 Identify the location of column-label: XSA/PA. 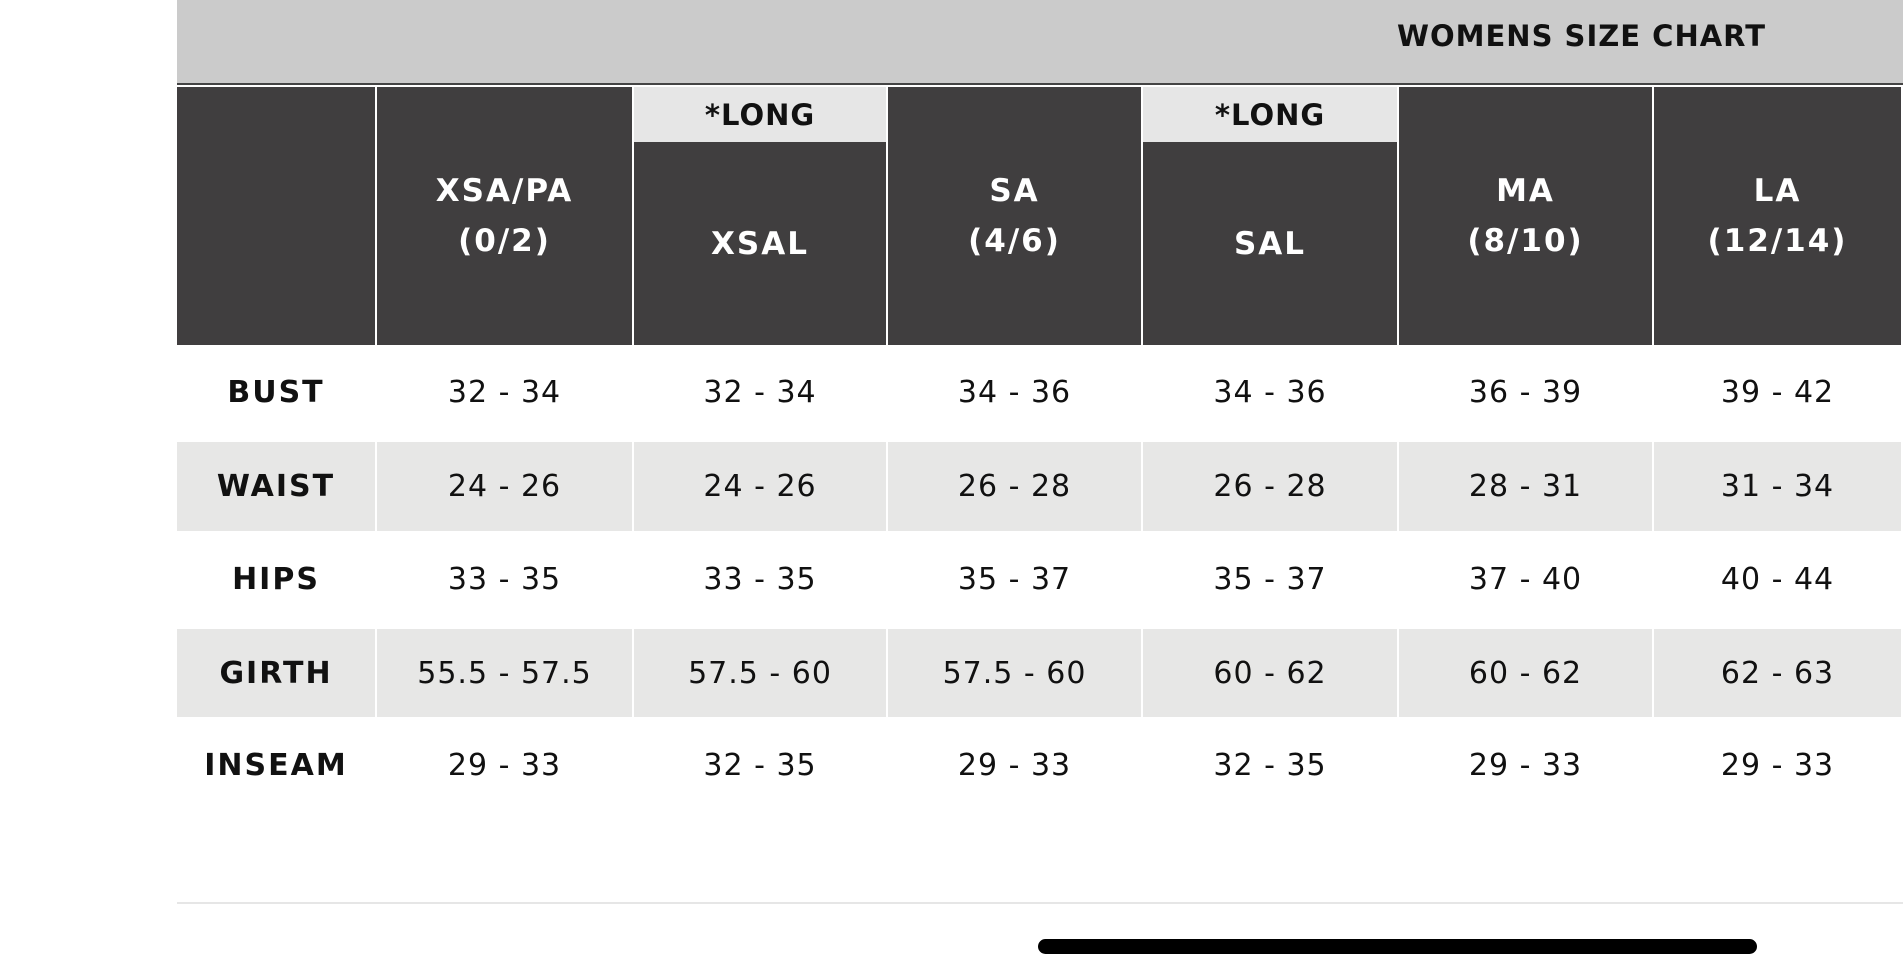
(504, 191).